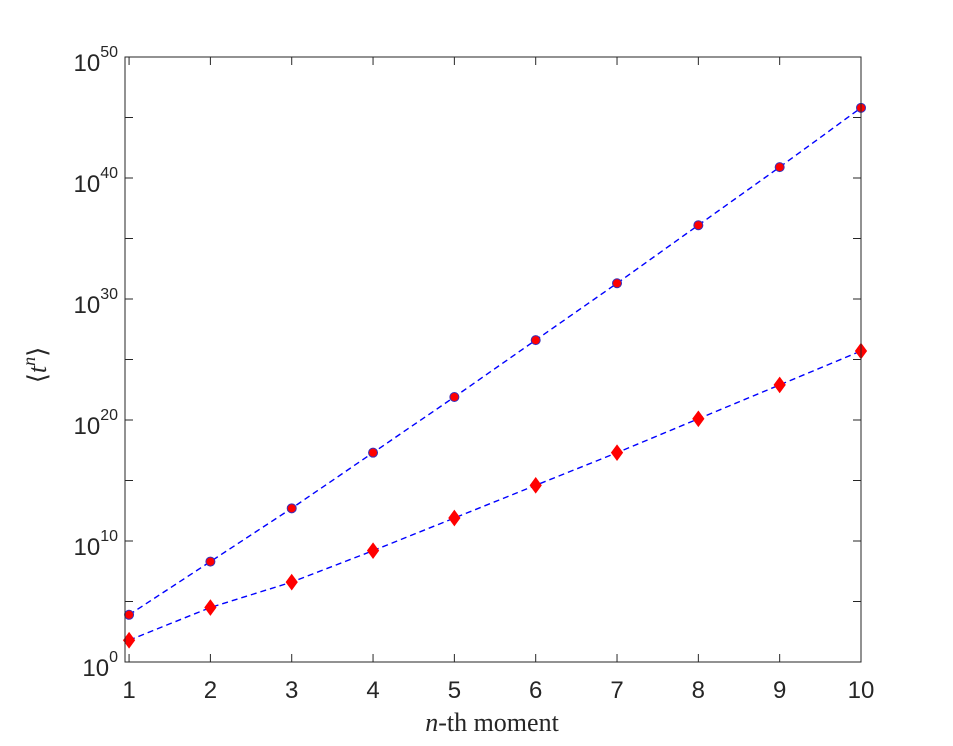 The height and width of the screenshot is (746, 953). What do you see at coordinates (291, 690) in the screenshot?
I see `x-tick-label: 3` at bounding box center [291, 690].